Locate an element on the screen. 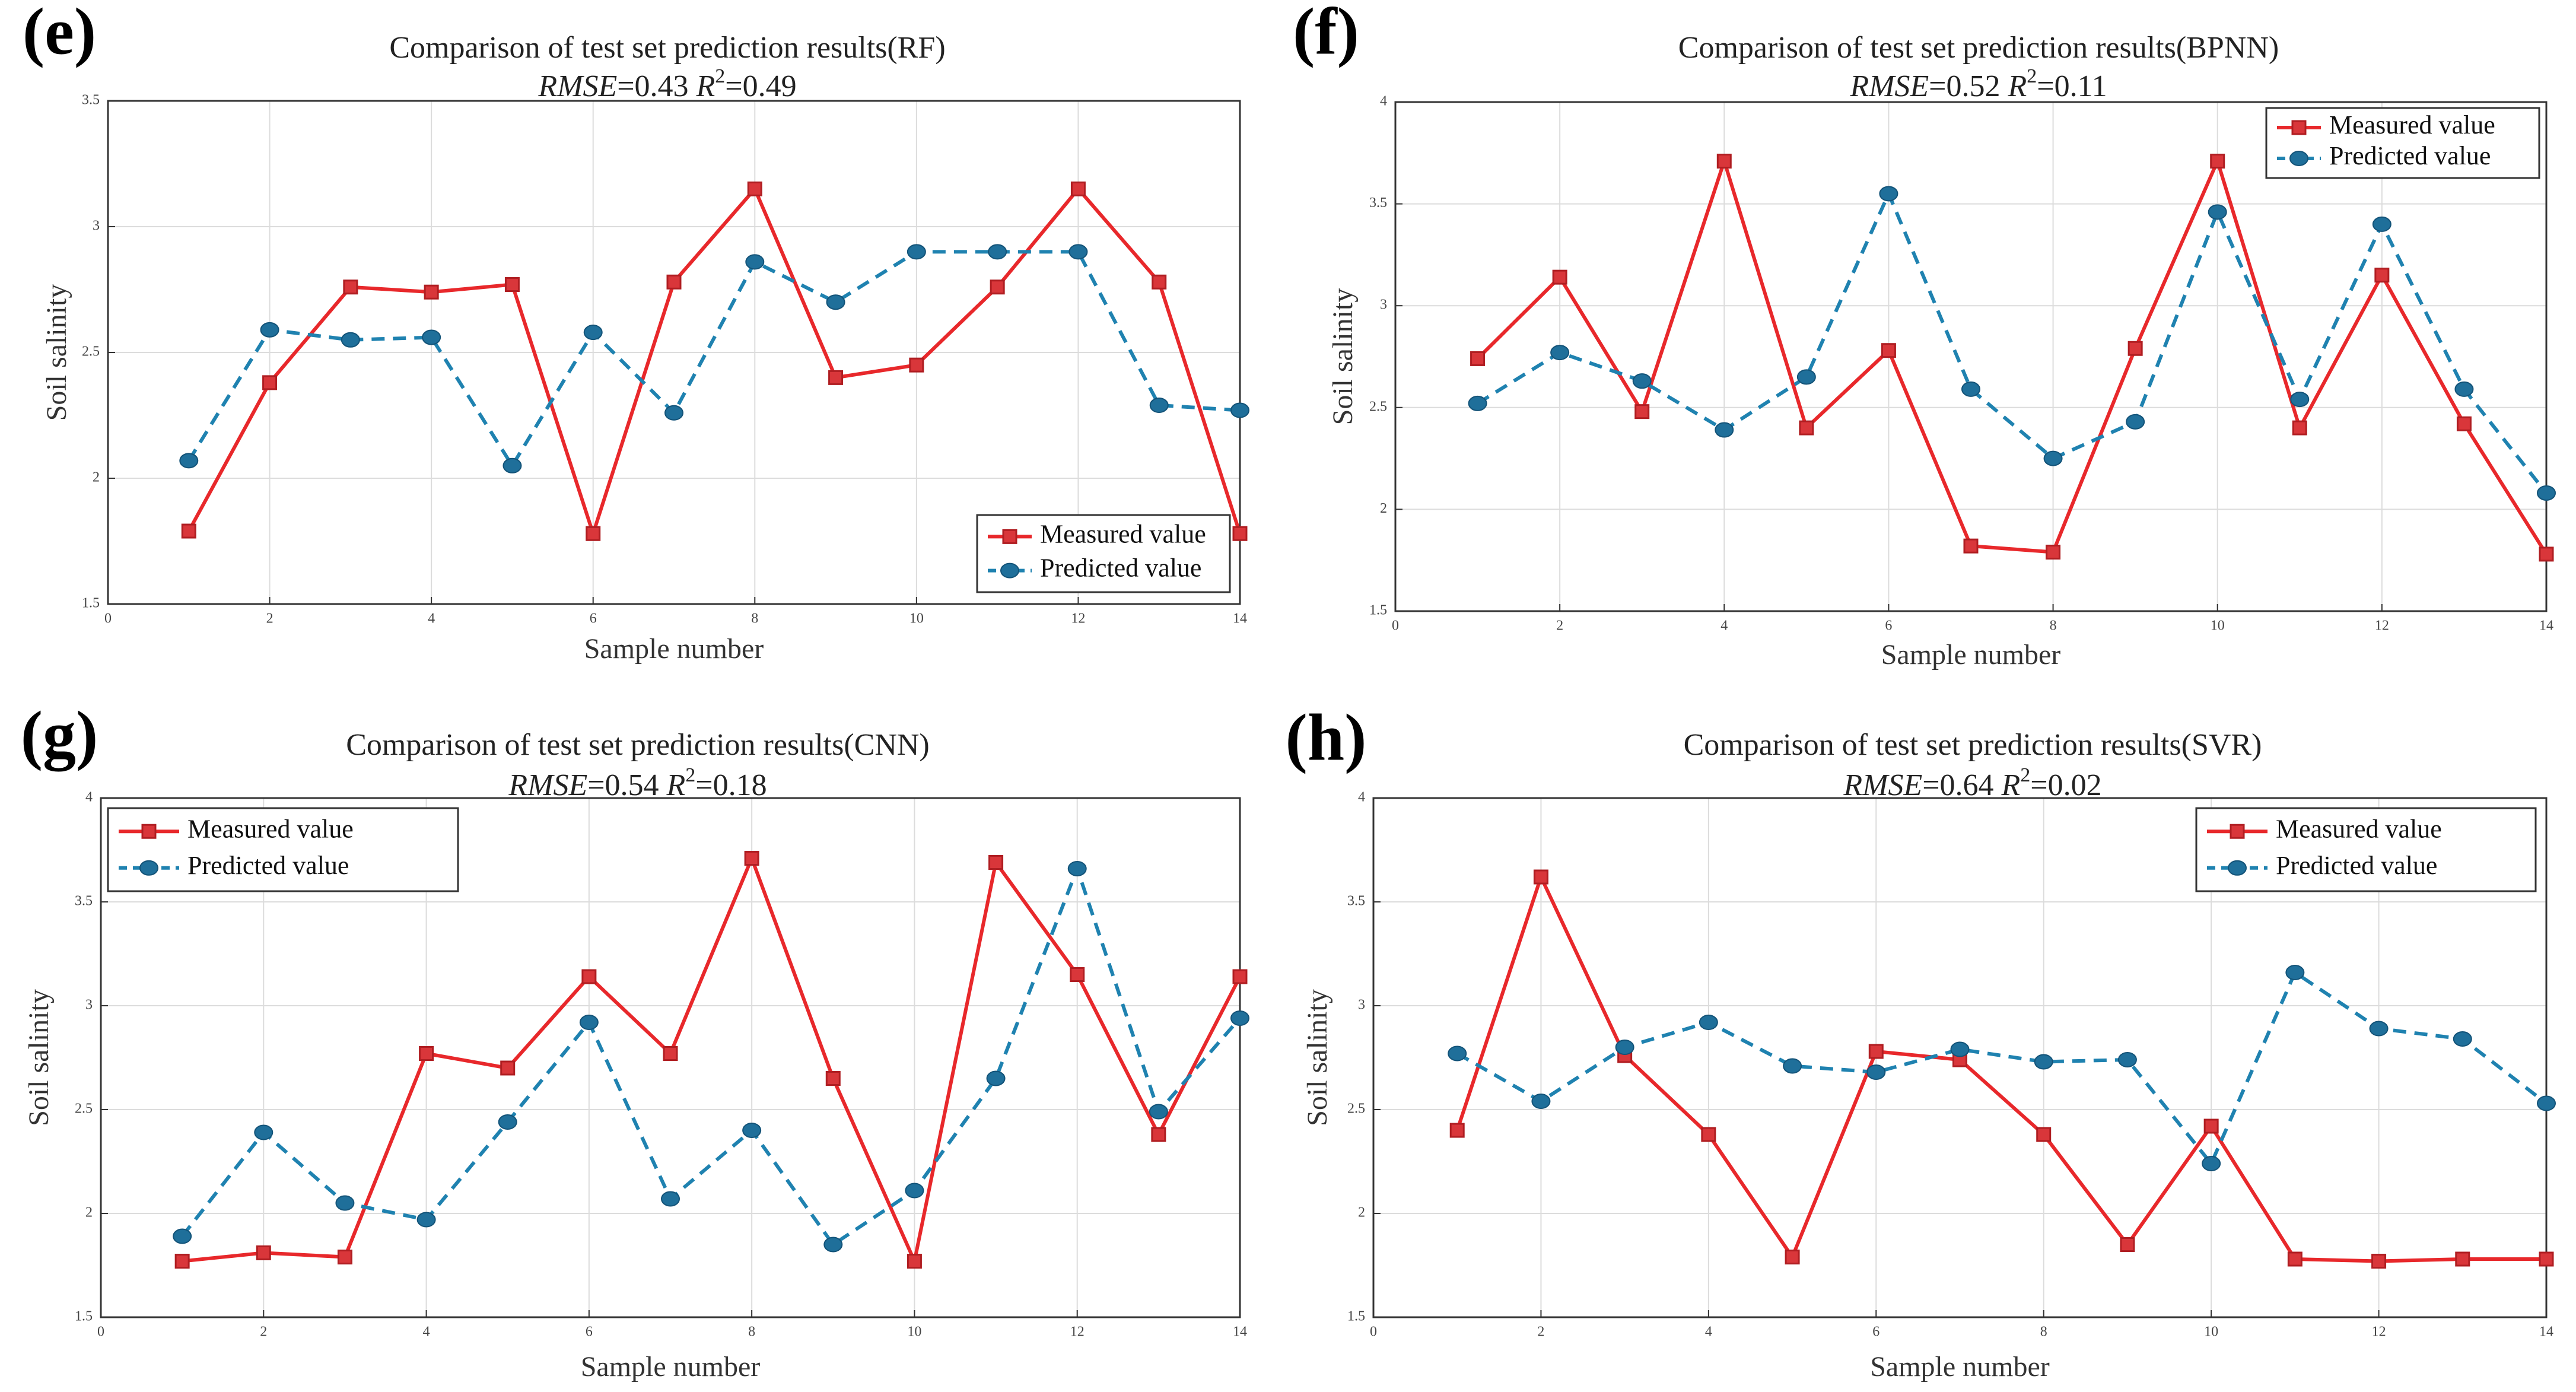 This screenshot has width=2576, height=1392. panel-label: (h) is located at coordinates (1326, 738).